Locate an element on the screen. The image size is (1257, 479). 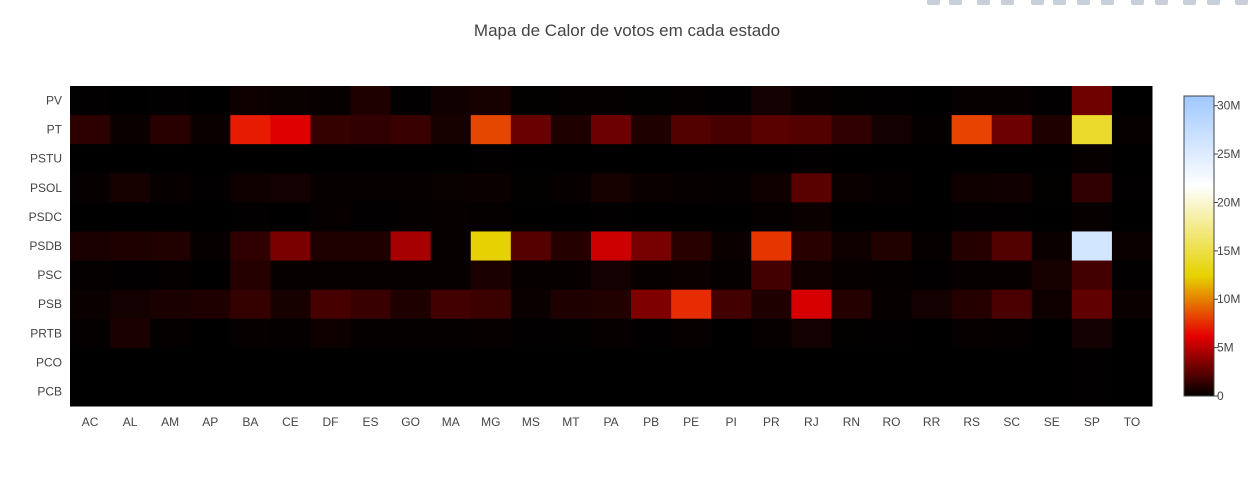
colorbar-tick-label: 15M is located at coordinates (1228, 251).